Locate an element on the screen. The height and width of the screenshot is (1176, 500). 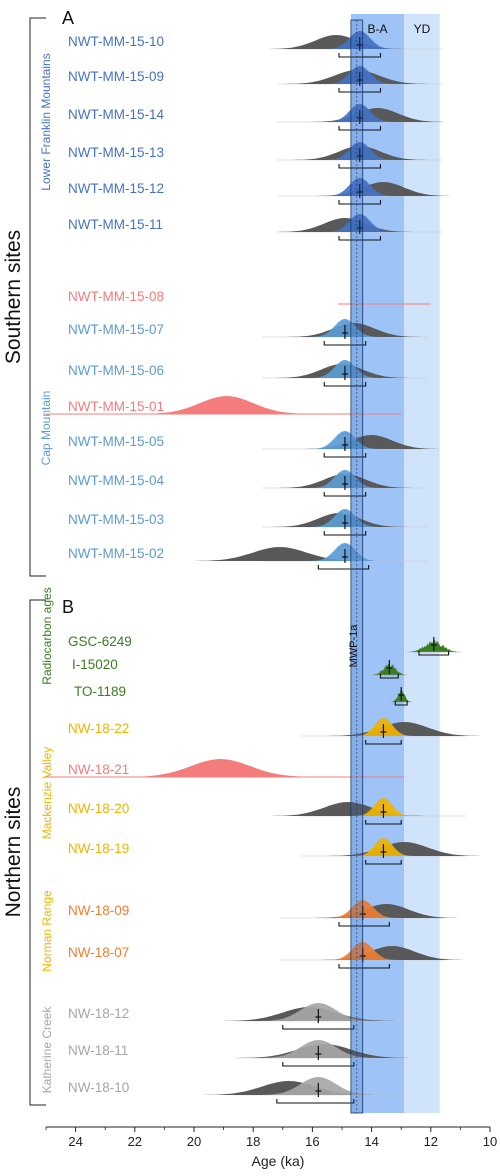
x-axis-label: Age (ka) is located at coordinates (278, 1161).